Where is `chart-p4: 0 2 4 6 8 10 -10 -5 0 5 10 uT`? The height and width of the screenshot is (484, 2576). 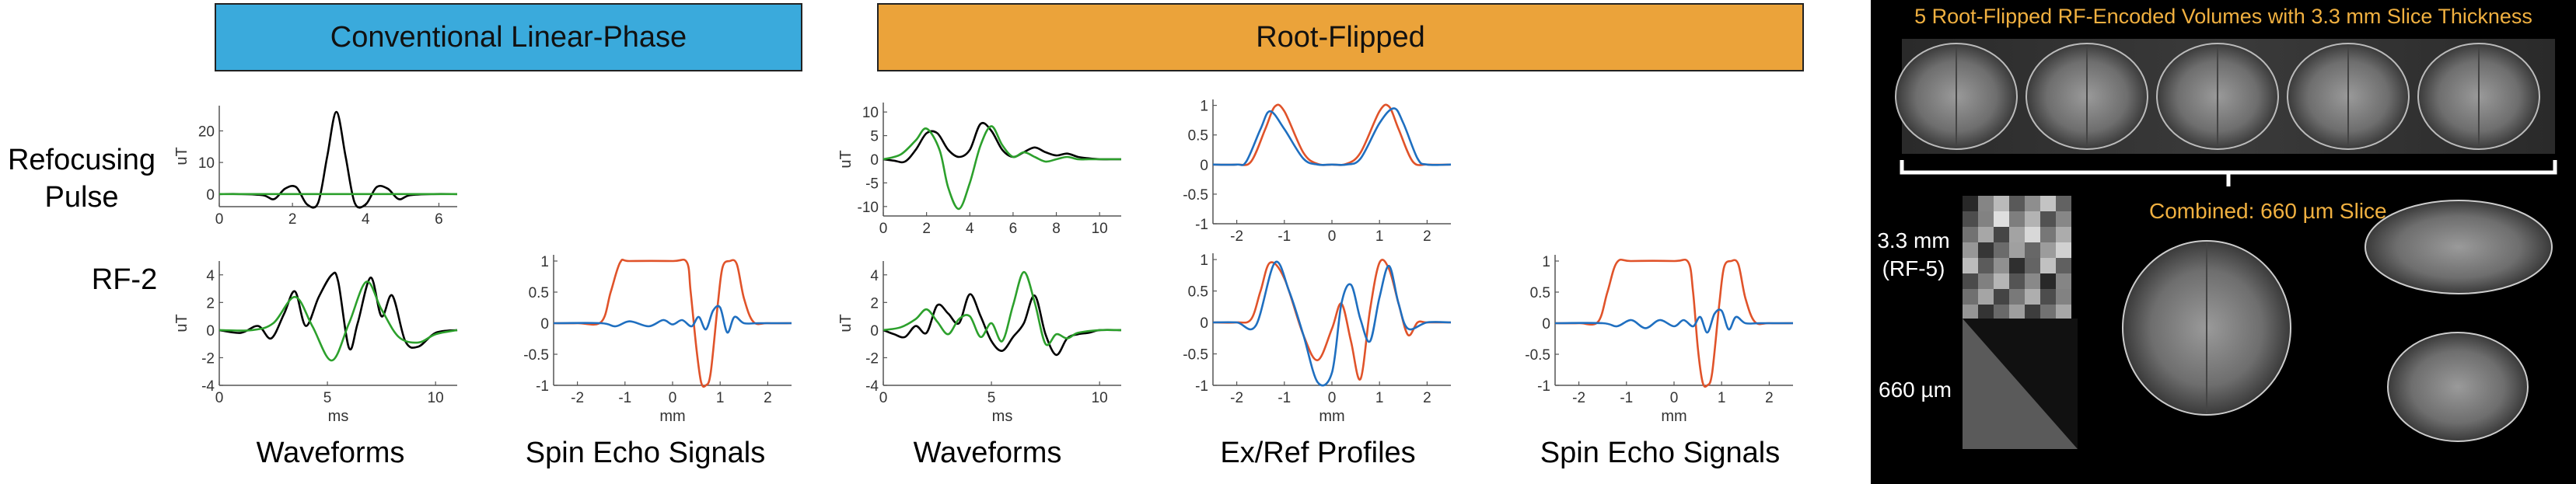
chart-p4: 0 2 4 6 8 10 -10 -5 0 5 10 uT is located at coordinates (979, 170).